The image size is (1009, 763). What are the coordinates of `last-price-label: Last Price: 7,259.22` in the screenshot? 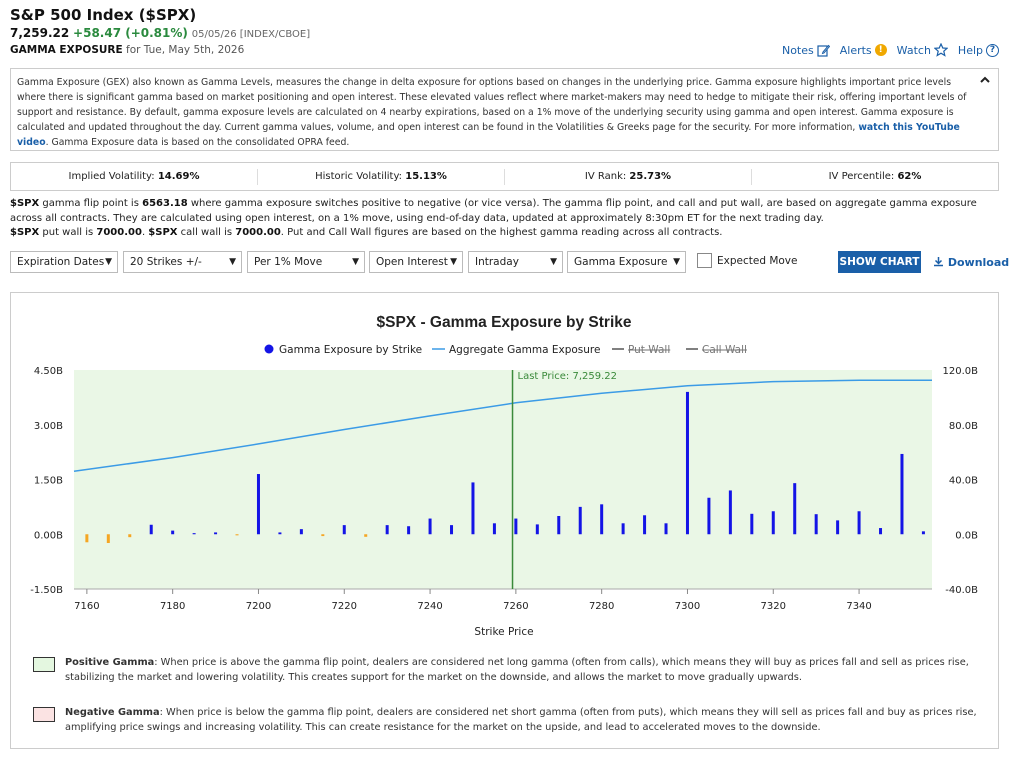 It's located at (567, 376).